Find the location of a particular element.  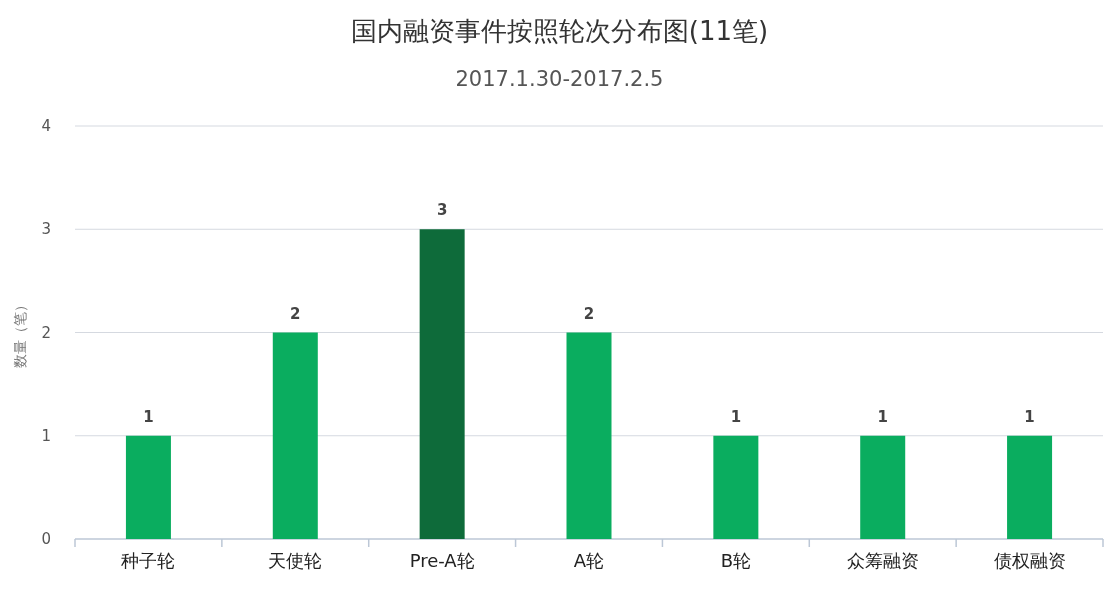

y-tick-label: 1 is located at coordinates (46, 435).